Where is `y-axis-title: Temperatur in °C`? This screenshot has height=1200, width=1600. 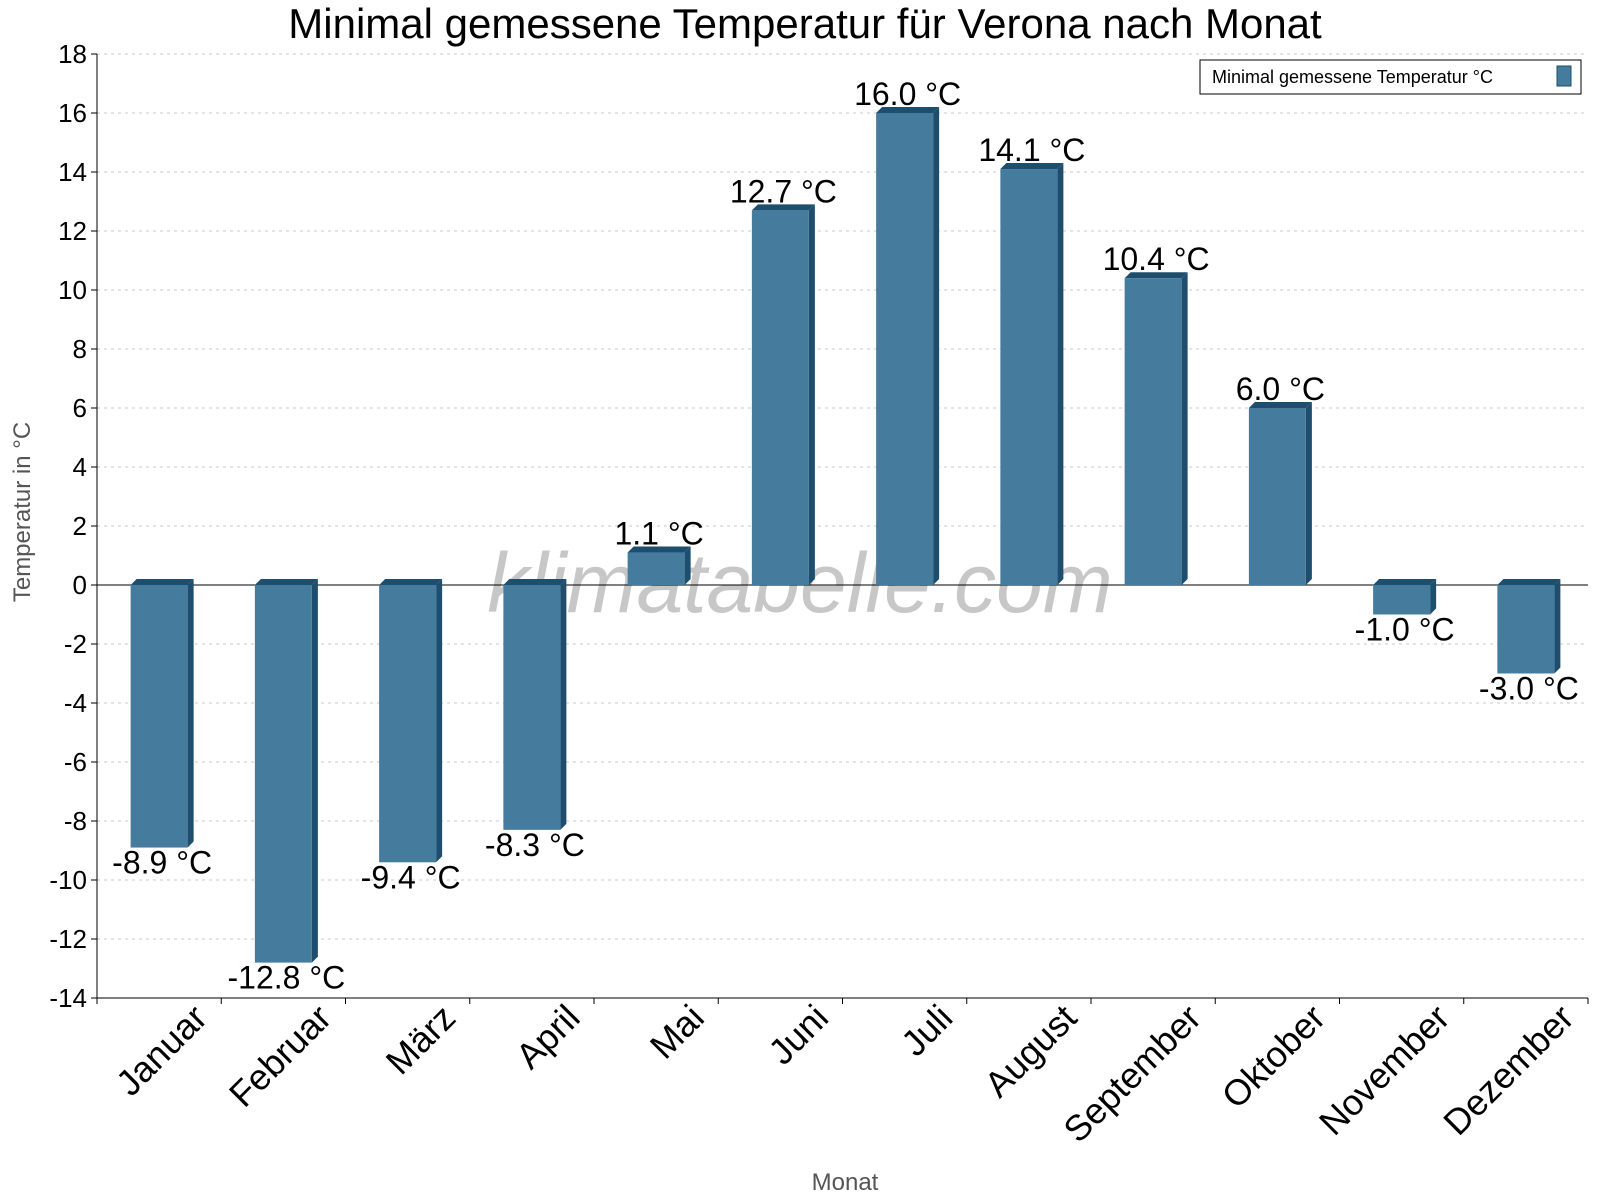
y-axis-title: Temperatur in °C is located at coordinates (22, 512).